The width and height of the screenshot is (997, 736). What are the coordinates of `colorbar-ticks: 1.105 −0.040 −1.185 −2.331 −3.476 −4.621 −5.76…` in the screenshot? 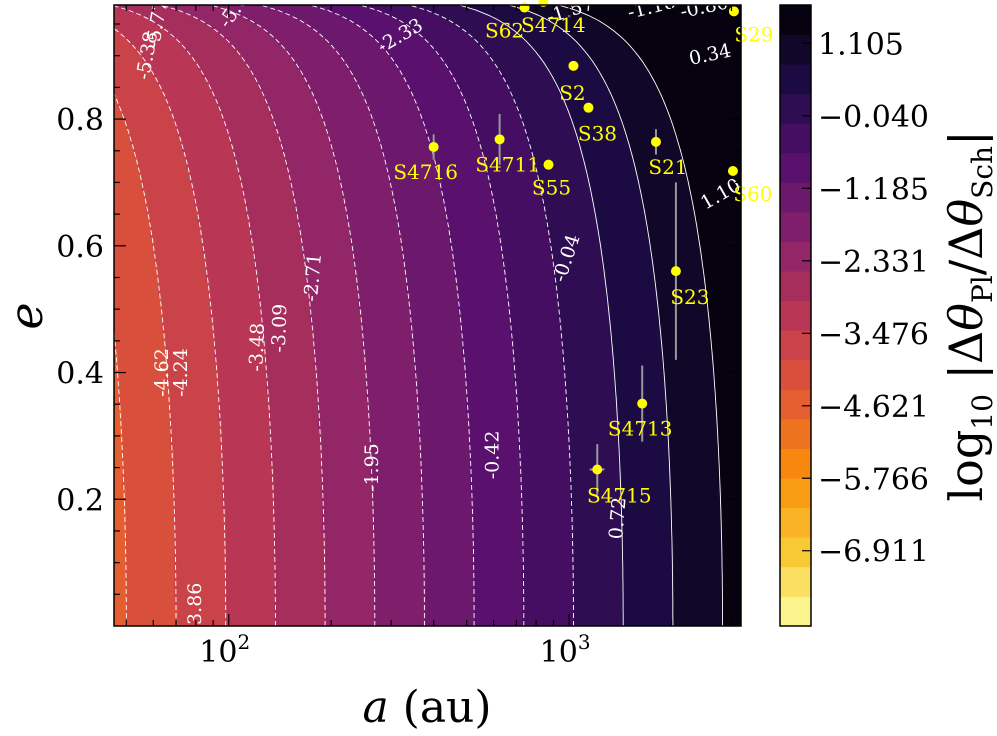 It's located at (865, 298).